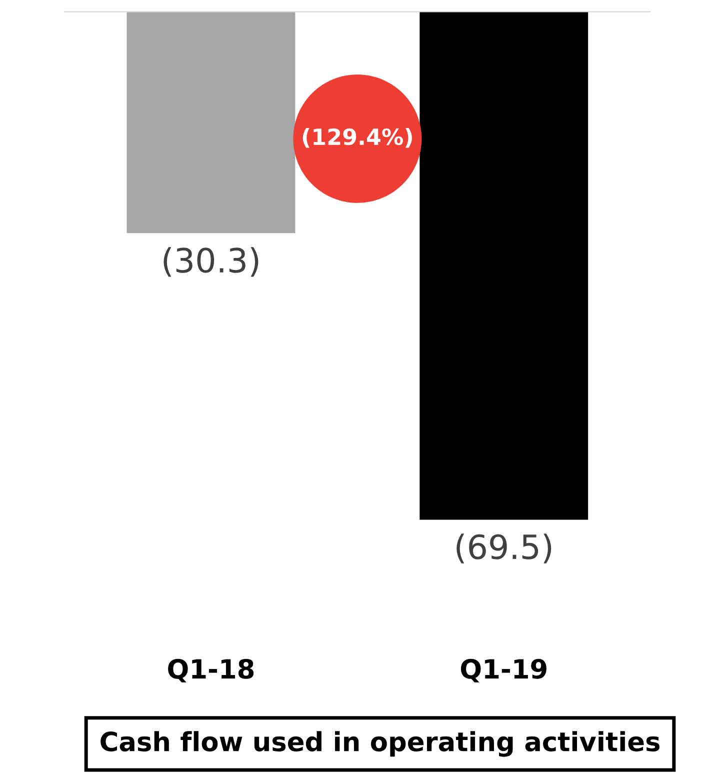 The width and height of the screenshot is (717, 779). What do you see at coordinates (380, 744) in the screenshot?
I see `text: Cash flow used in operating activities` at bounding box center [380, 744].